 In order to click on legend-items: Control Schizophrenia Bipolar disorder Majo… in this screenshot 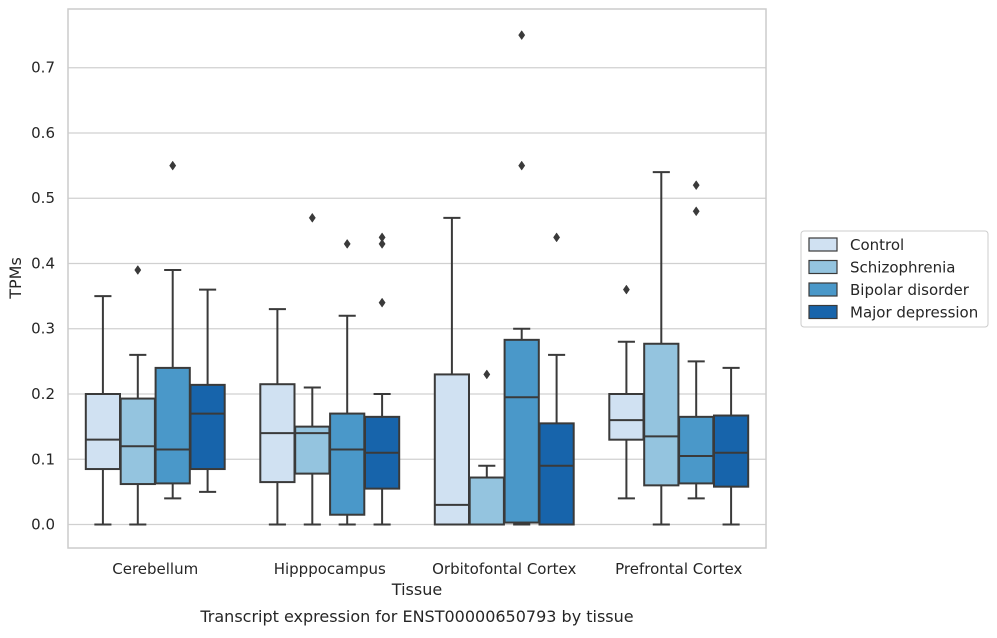, I will do `click(893, 279)`.